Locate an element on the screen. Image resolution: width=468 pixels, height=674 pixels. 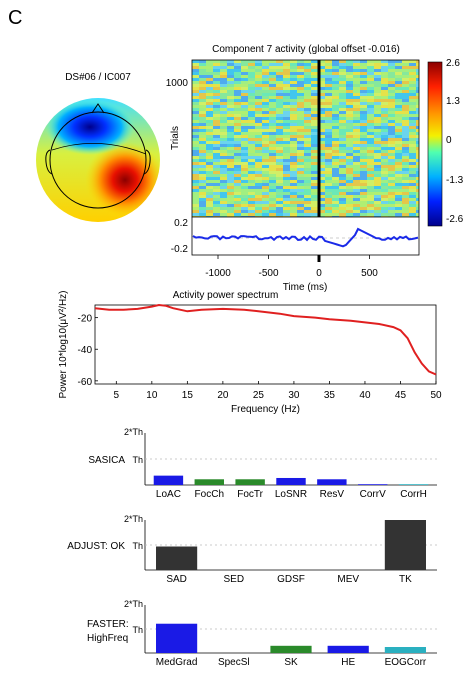
bar-category-label: SK is located at coordinates (291, 662).